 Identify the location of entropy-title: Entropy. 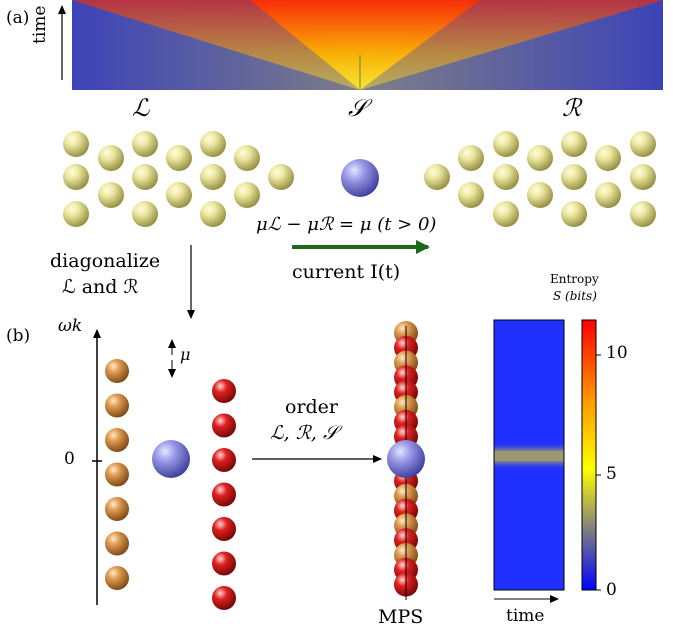
(574, 279).